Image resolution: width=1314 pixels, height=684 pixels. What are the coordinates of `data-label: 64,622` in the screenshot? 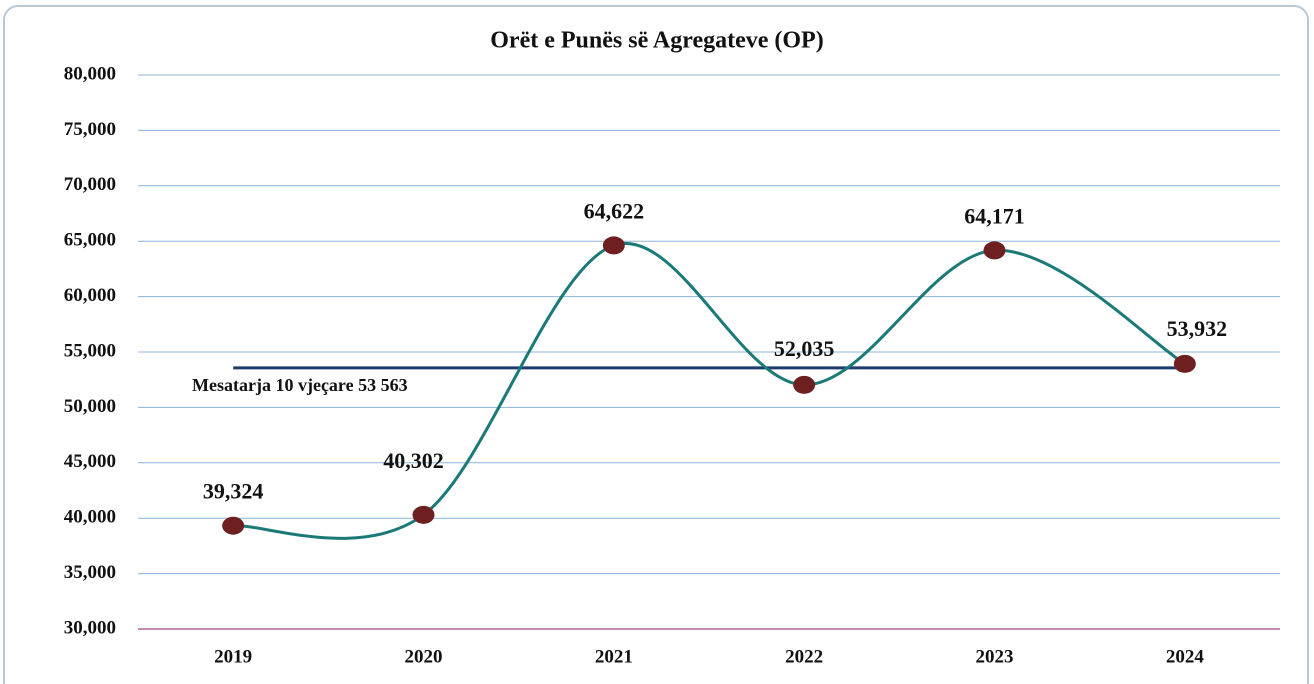 It's located at (614, 210).